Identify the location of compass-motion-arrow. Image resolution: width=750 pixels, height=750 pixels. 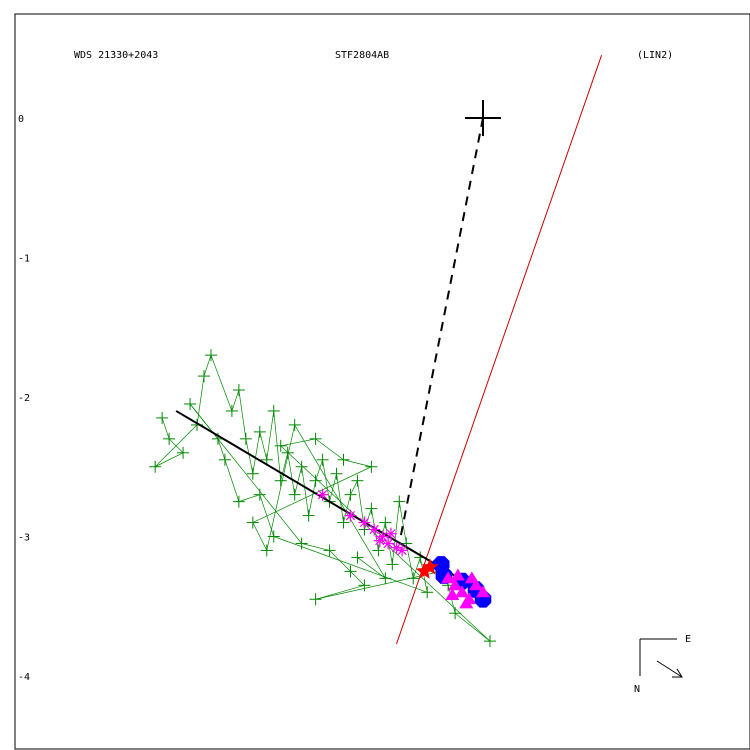
(669, 669).